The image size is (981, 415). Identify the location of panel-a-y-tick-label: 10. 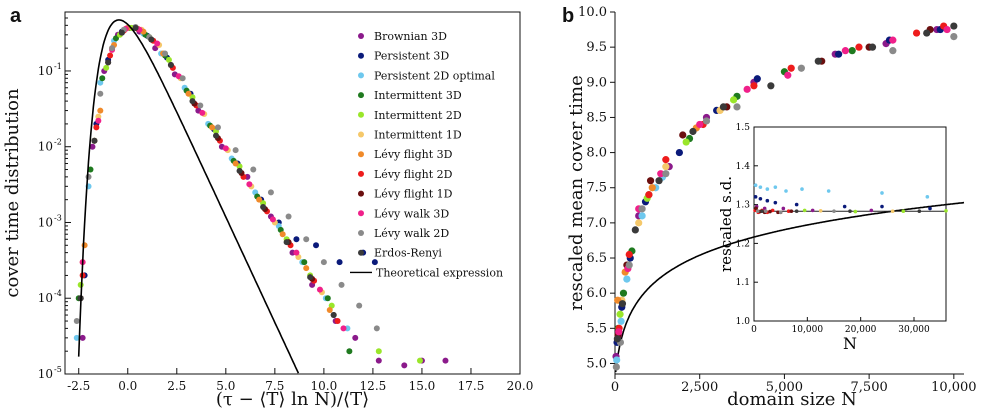
(45, 298).